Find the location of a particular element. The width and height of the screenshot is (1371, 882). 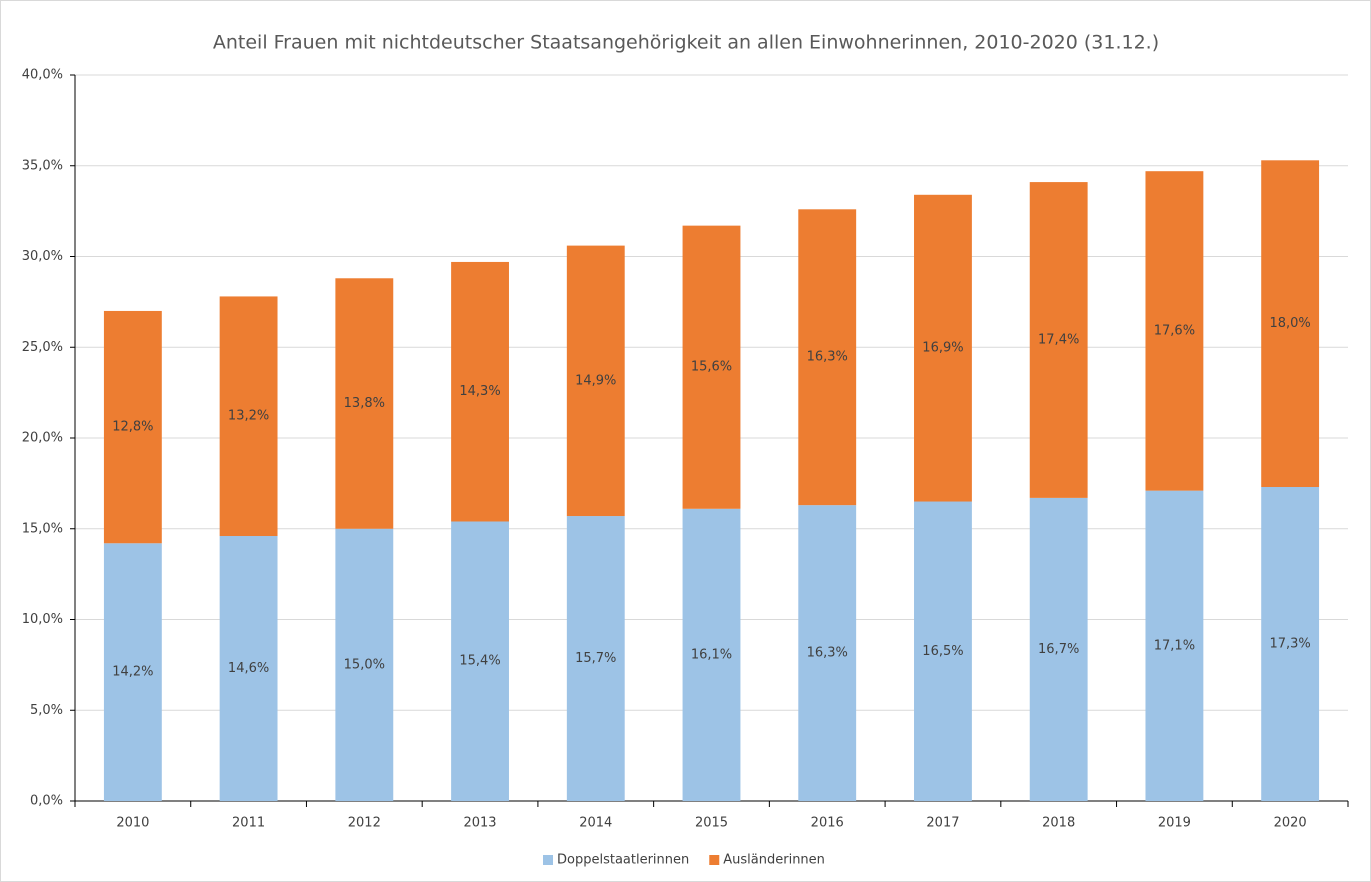

x-tick-label: 2015 is located at coordinates (711, 823).